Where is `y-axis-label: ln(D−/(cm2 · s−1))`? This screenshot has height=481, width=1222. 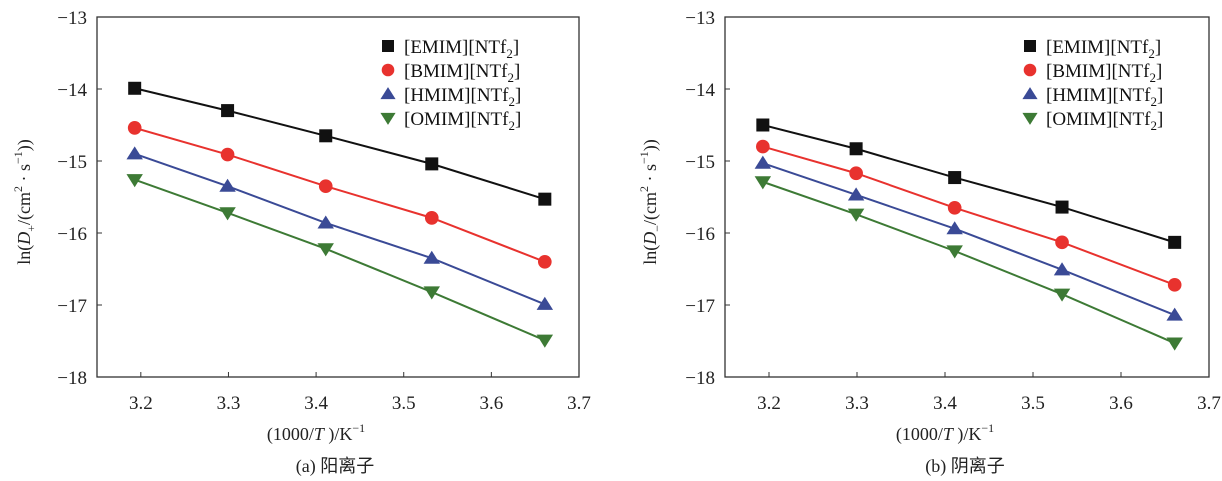
y-axis-label: ln(D−/(cm2 · s−1)) is located at coordinates (650, 202).